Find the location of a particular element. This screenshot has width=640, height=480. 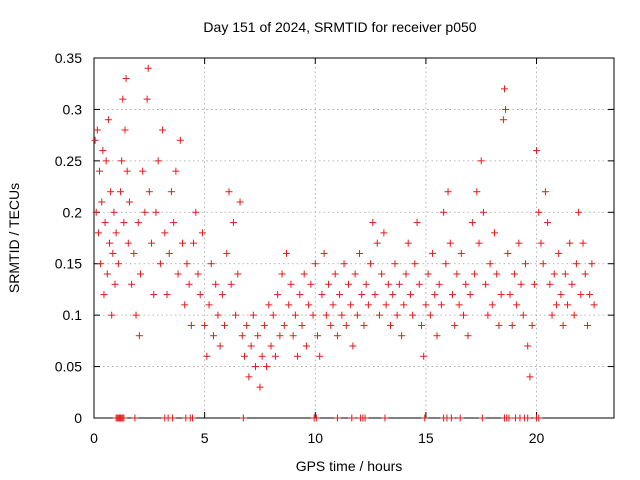

y-tick-label: 0.3 is located at coordinates (73, 109).